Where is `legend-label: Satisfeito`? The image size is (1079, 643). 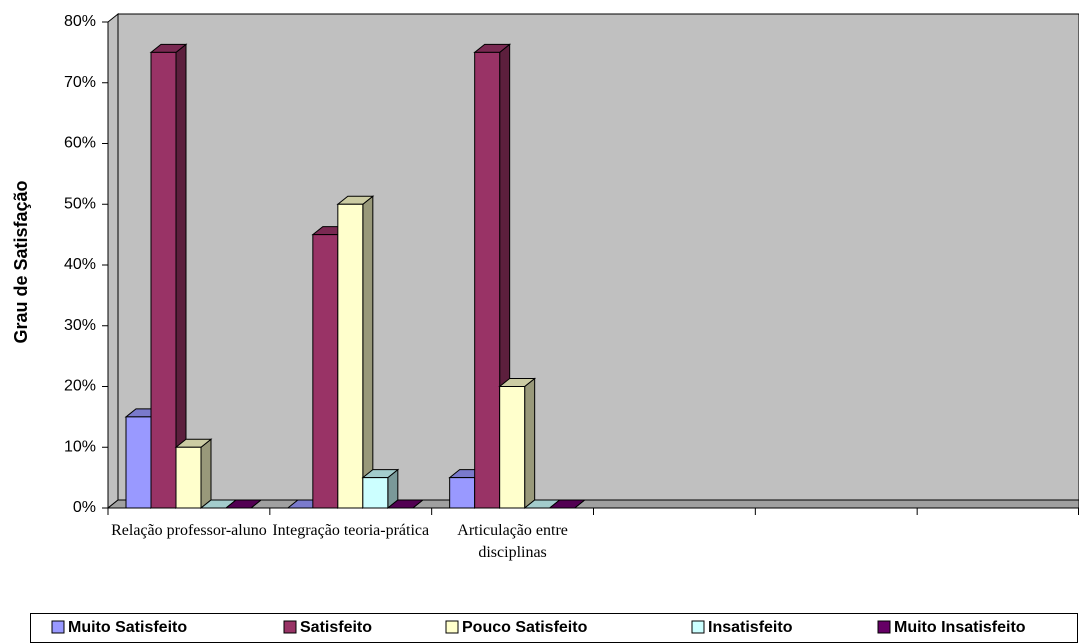
legend-label: Satisfeito is located at coordinates (336, 627).